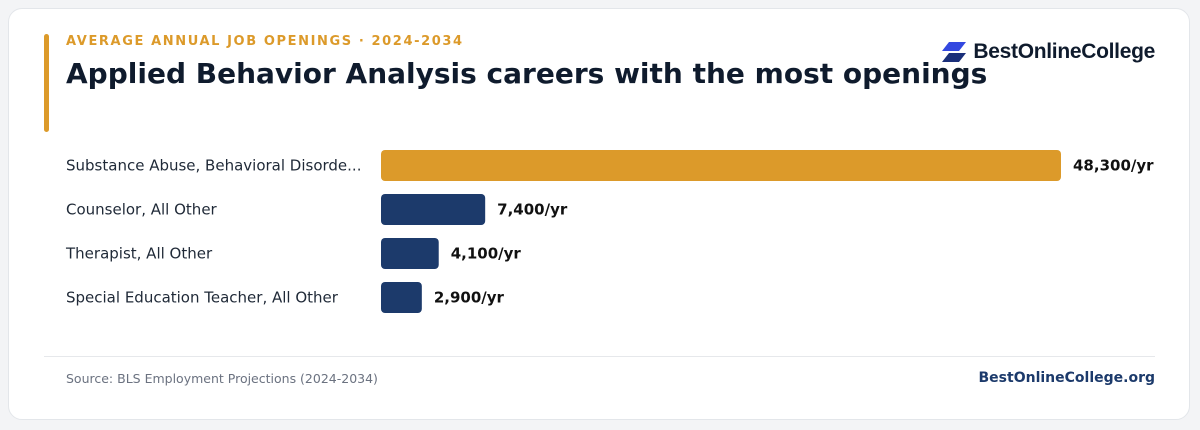 This screenshot has width=1200, height=430. What do you see at coordinates (139, 254) in the screenshot?
I see `category-label: Therapist, All Other` at bounding box center [139, 254].